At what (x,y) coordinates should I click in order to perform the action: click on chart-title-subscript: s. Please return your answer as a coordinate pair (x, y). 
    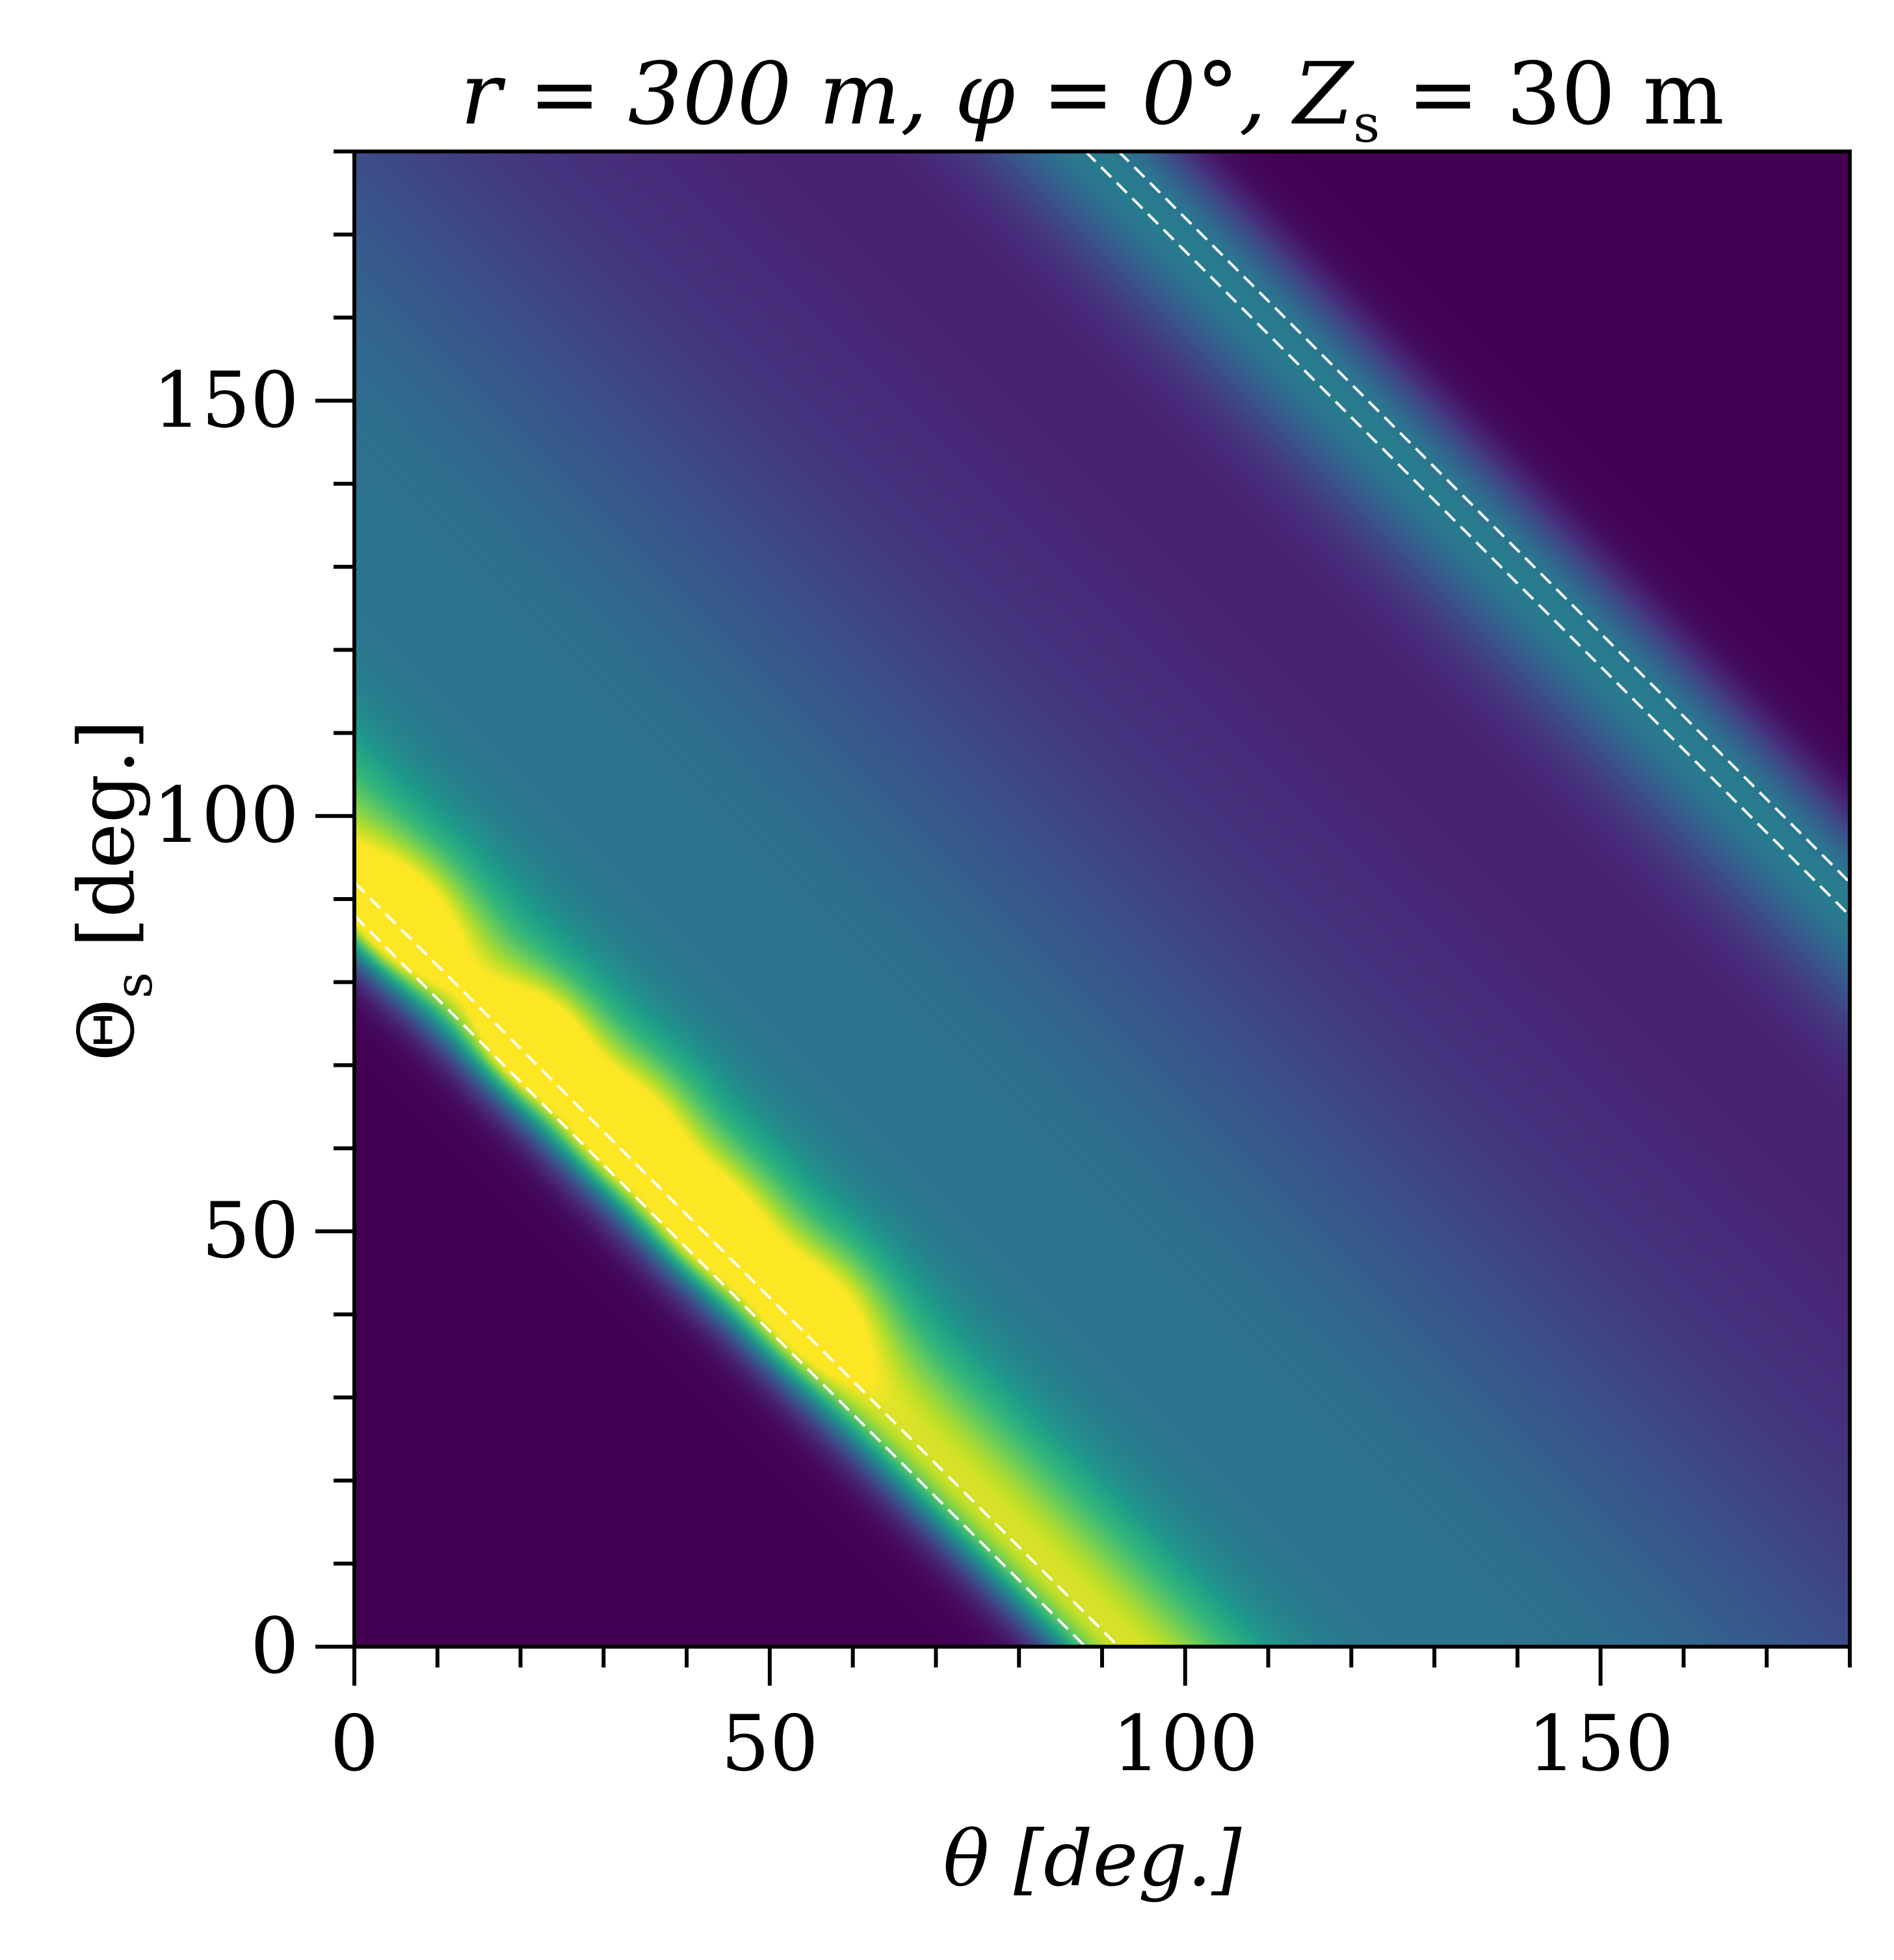
    Looking at the image, I should click on (1366, 124).